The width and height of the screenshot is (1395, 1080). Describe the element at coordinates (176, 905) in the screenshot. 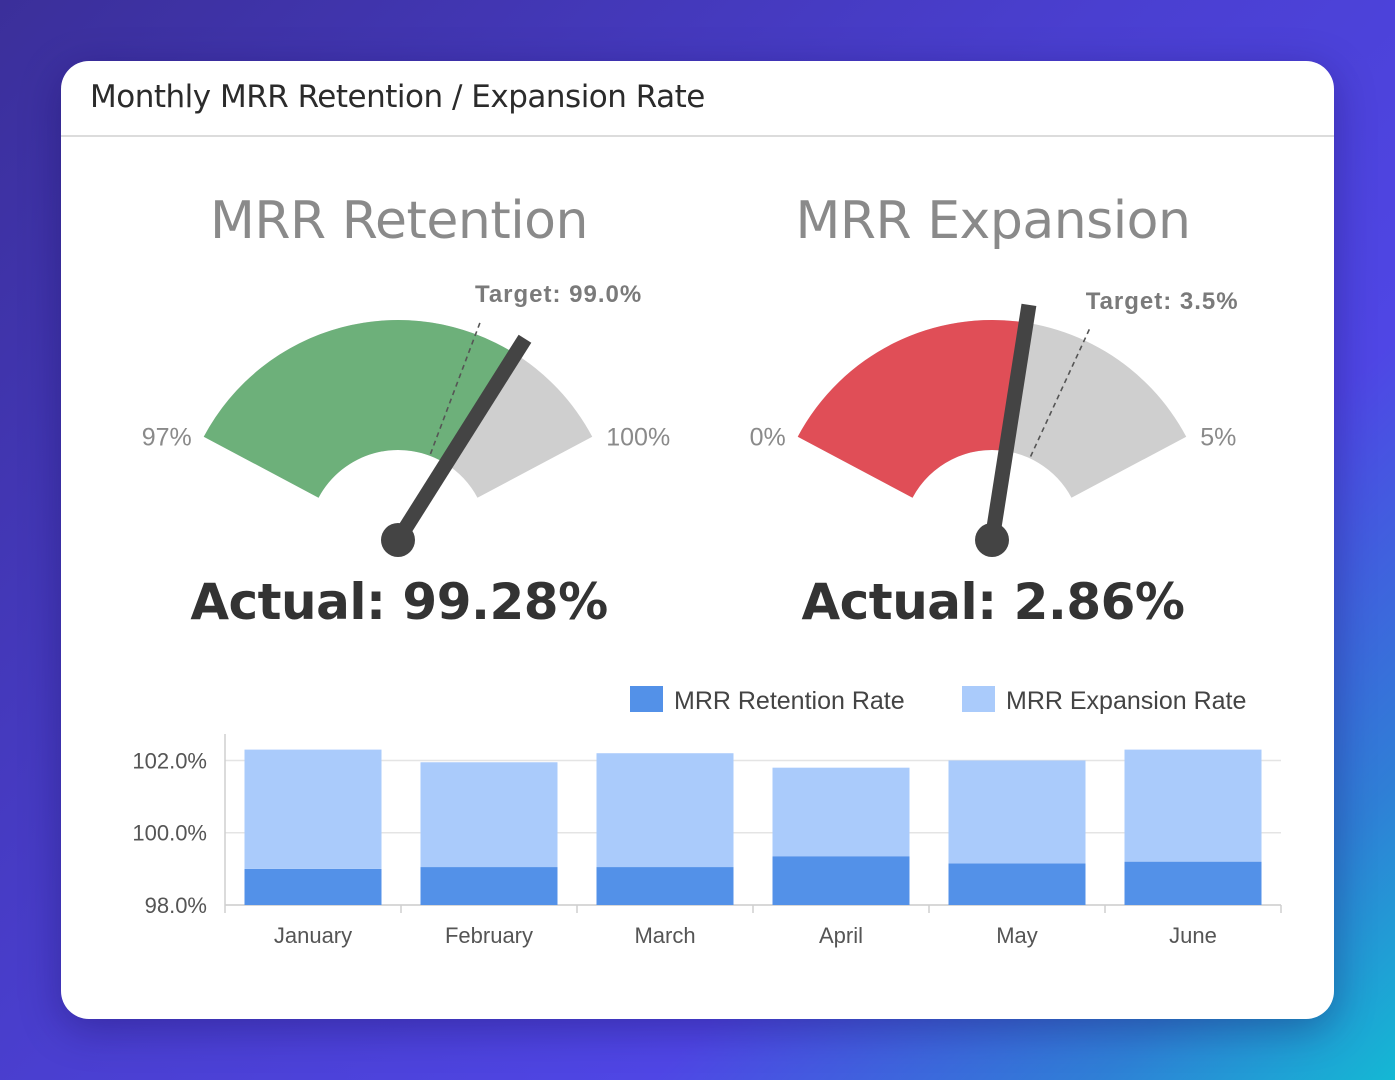

I see `y-tick-label: 98.0%` at that location.